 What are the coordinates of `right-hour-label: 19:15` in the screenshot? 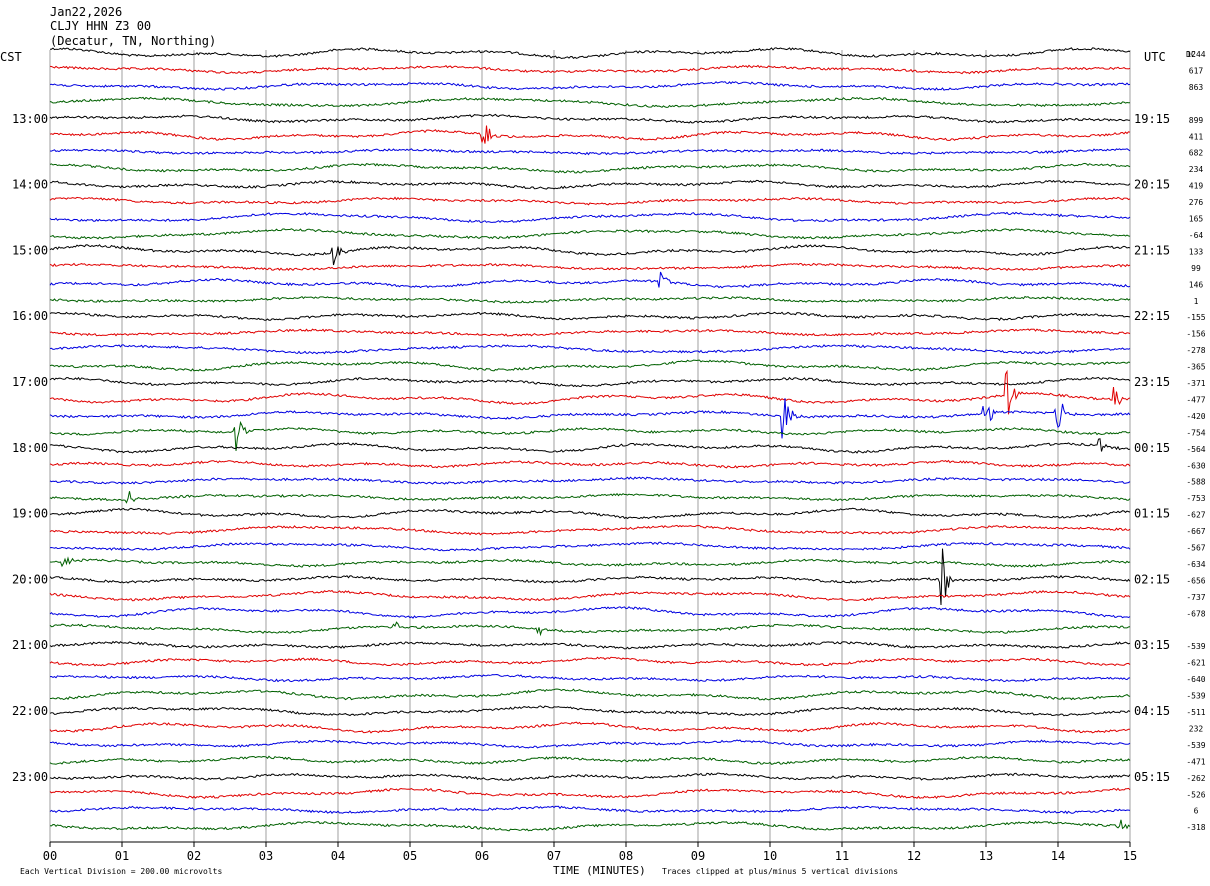 It's located at (1152, 119).